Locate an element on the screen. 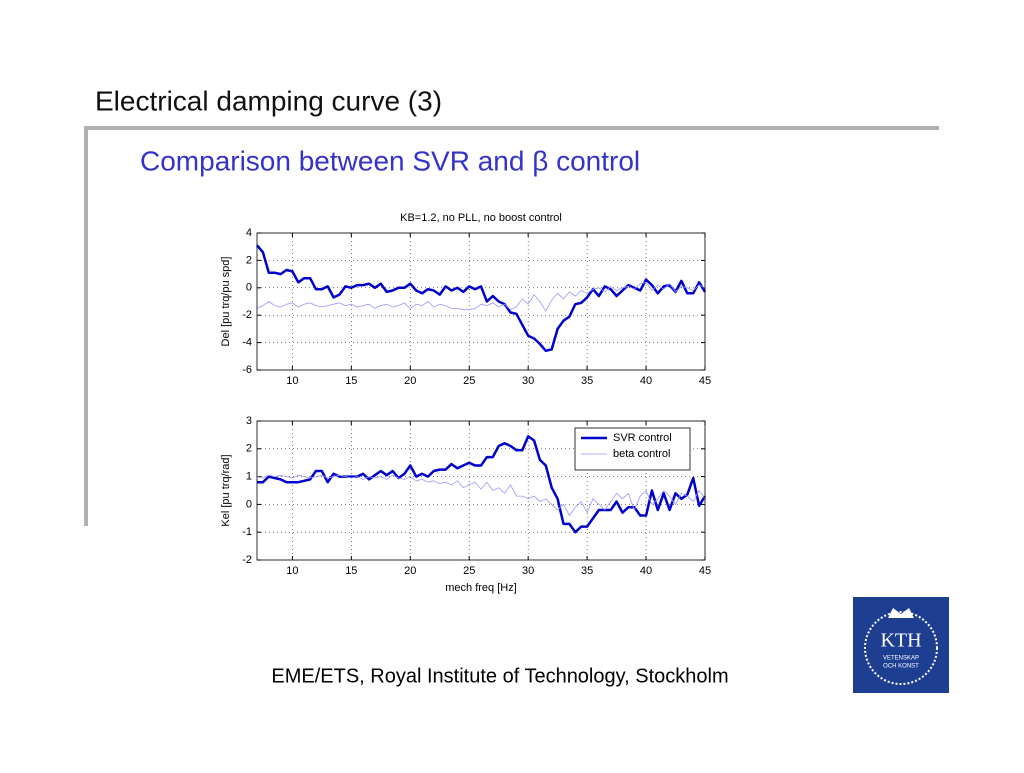 The height and width of the screenshot is (773, 1024). y-axis-label: Kel [pu trq/rad] is located at coordinates (226, 490).